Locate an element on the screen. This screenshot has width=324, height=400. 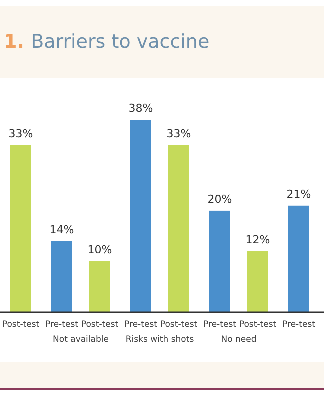
series-label: Pre-test is located at coordinates (299, 325).